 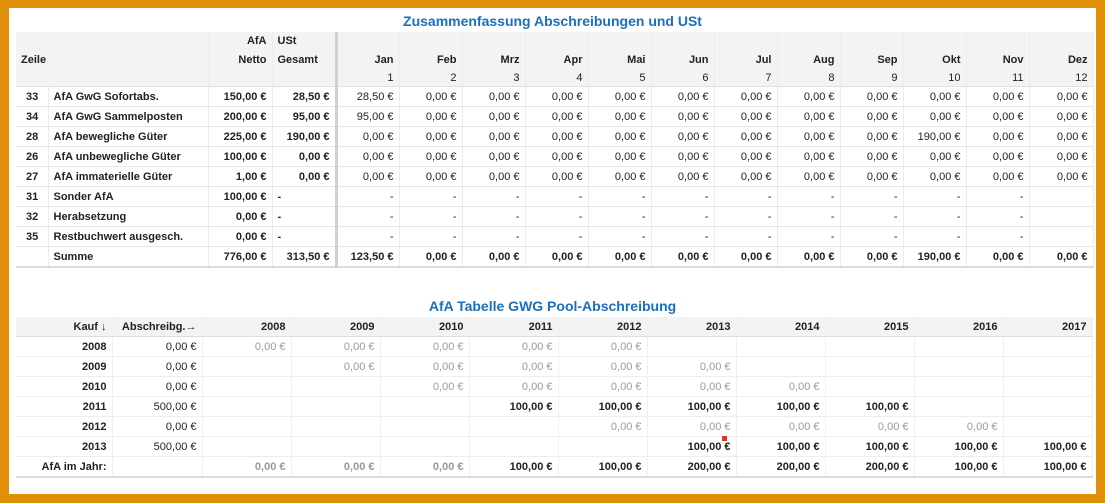 What do you see at coordinates (64, 446) in the screenshot?
I see `kauf-year: 2013` at bounding box center [64, 446].